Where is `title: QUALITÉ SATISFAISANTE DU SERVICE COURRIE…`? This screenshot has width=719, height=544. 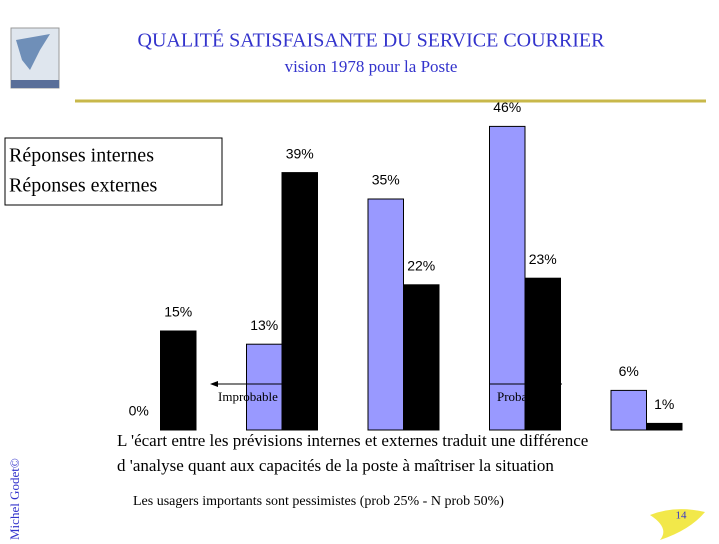 title: QUALITÉ SATISFAISANTE DU SERVICE COURRIE… is located at coordinates (372, 40).